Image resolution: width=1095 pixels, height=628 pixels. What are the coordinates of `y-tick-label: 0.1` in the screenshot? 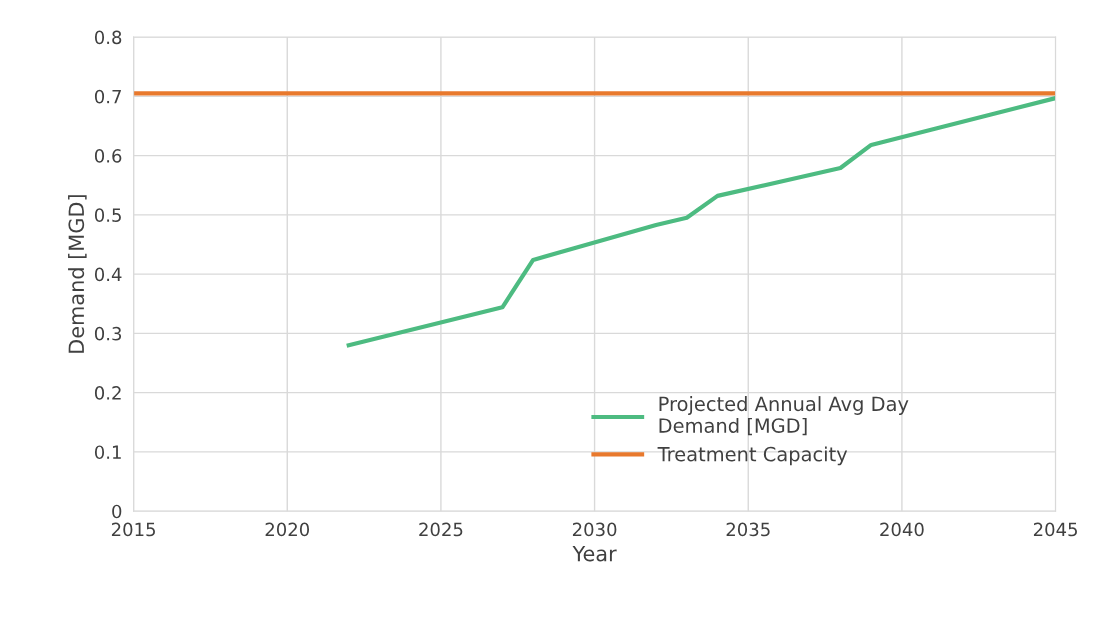 It's located at (107, 452).